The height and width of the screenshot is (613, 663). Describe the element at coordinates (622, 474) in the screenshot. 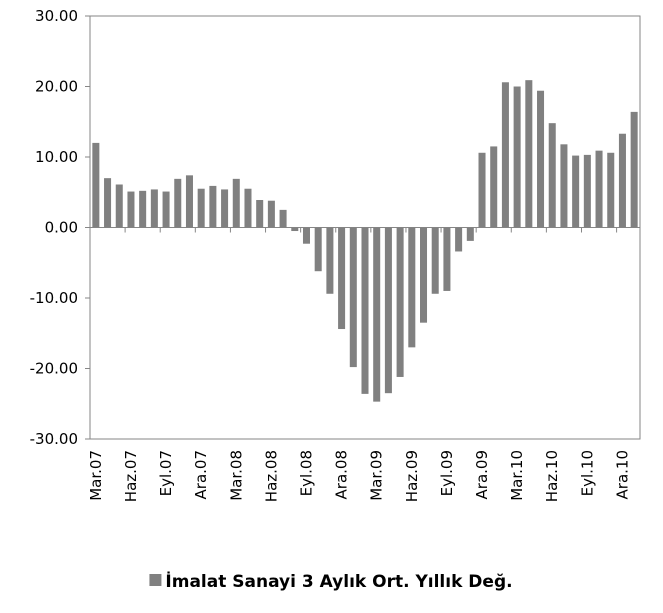

I see `x-tick-label: Ara.10` at that location.